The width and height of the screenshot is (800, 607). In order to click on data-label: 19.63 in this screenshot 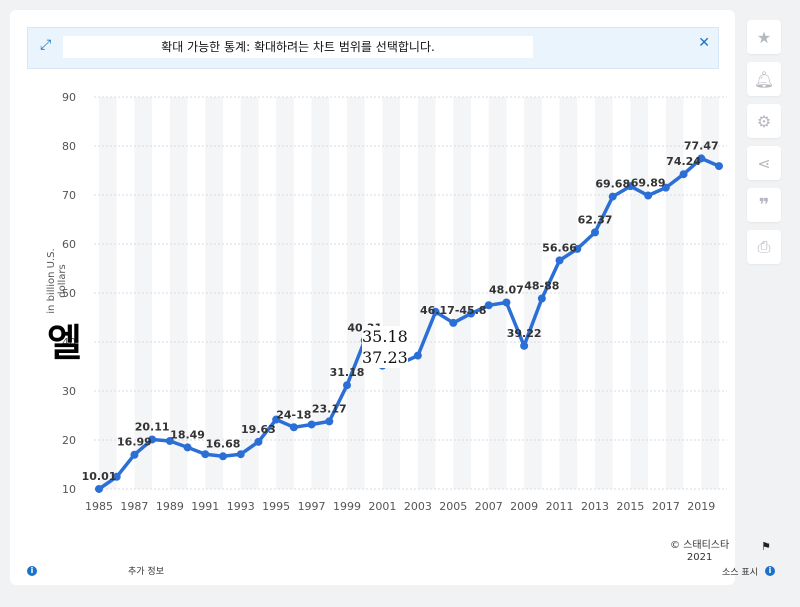, I will do `click(258, 429)`.